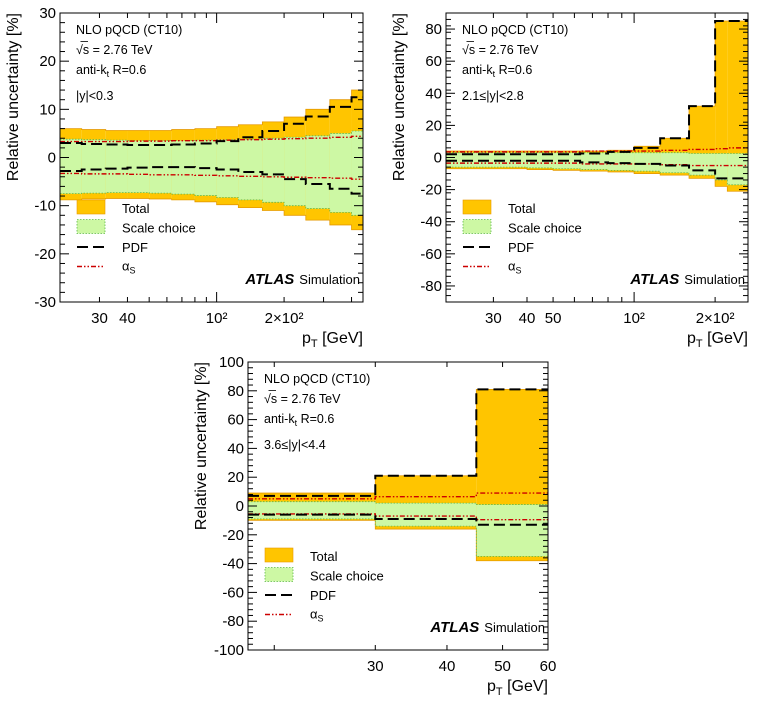  I want to click on info-algorithm: anti-kt R=0.6, so click(497, 71).